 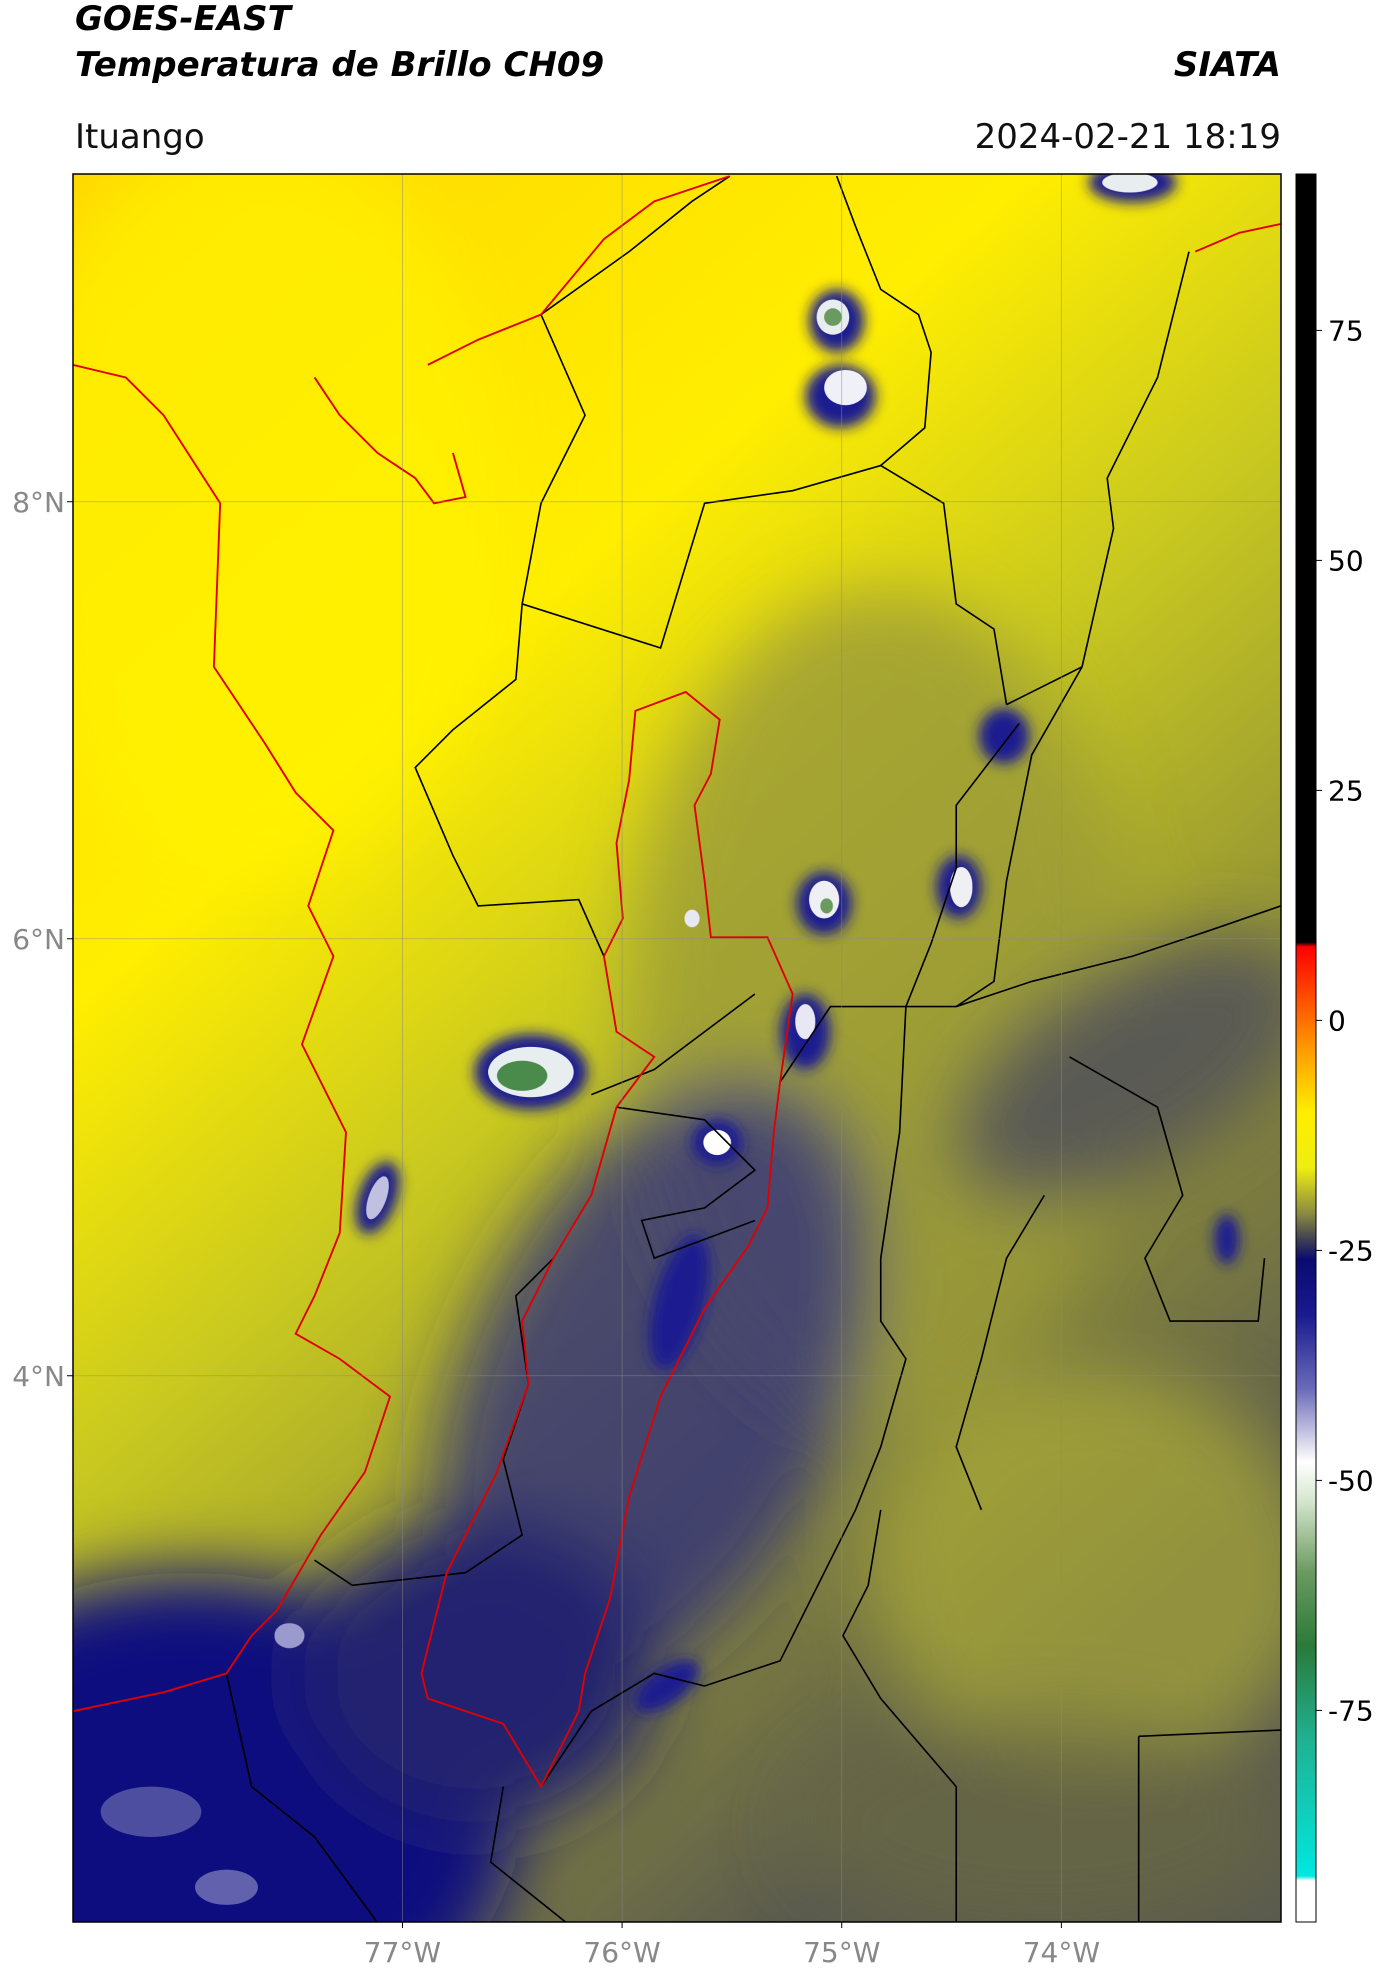 What do you see at coordinates (38, 502) in the screenshot?
I see `y-tick-label: 8°N` at bounding box center [38, 502].